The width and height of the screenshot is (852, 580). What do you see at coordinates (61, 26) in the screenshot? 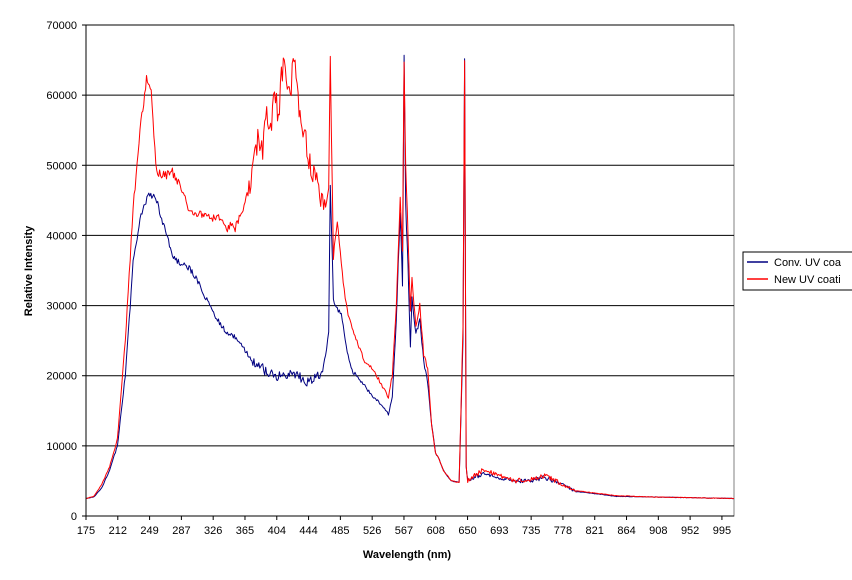
I see `y-tick-label: 70000` at bounding box center [61, 26].